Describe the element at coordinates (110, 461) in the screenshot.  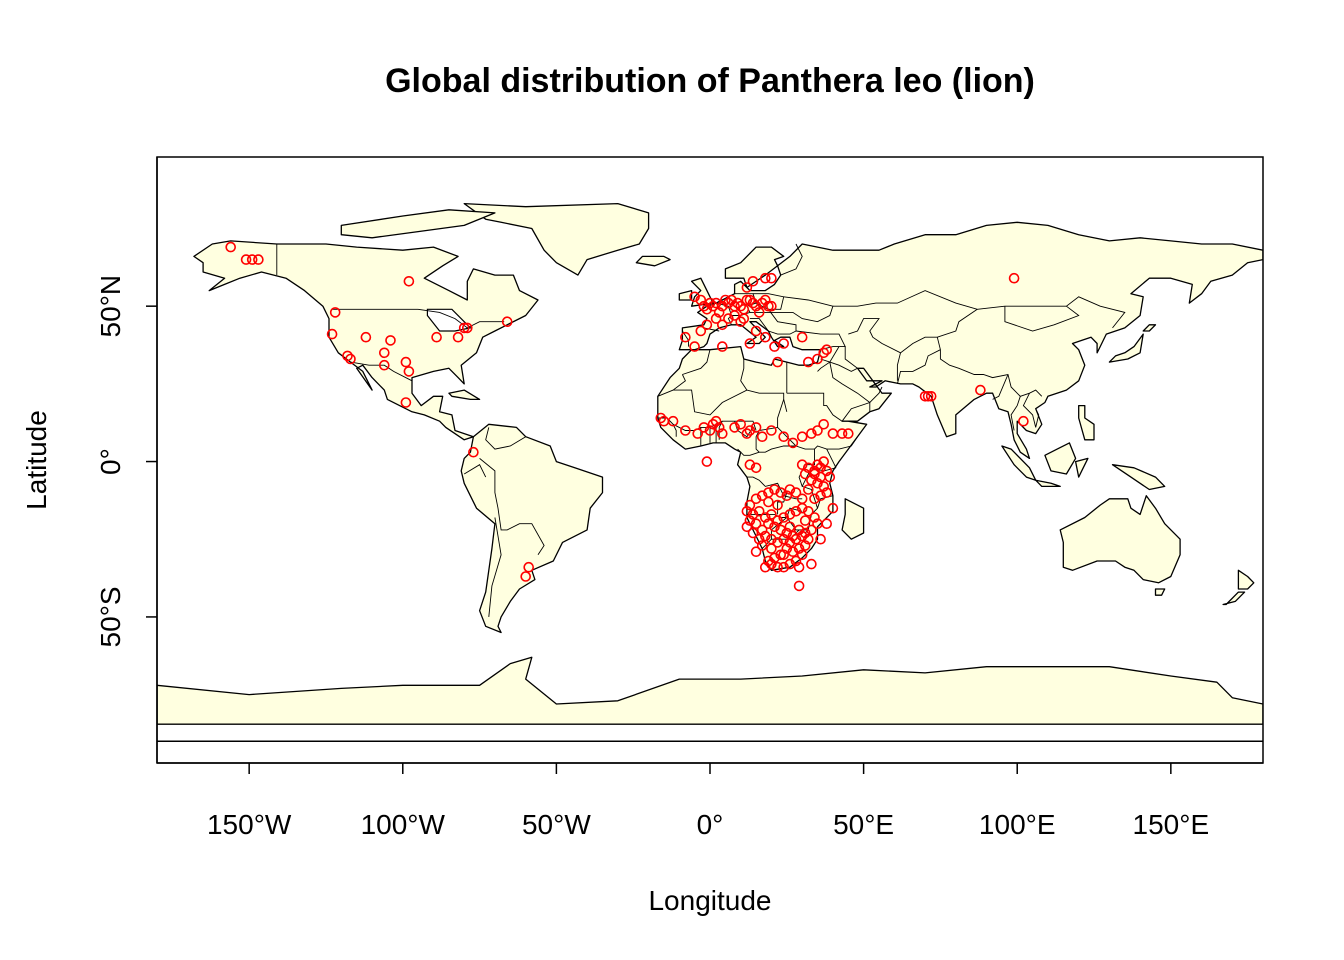
I see `y-tick-label-1: 0°` at that location.